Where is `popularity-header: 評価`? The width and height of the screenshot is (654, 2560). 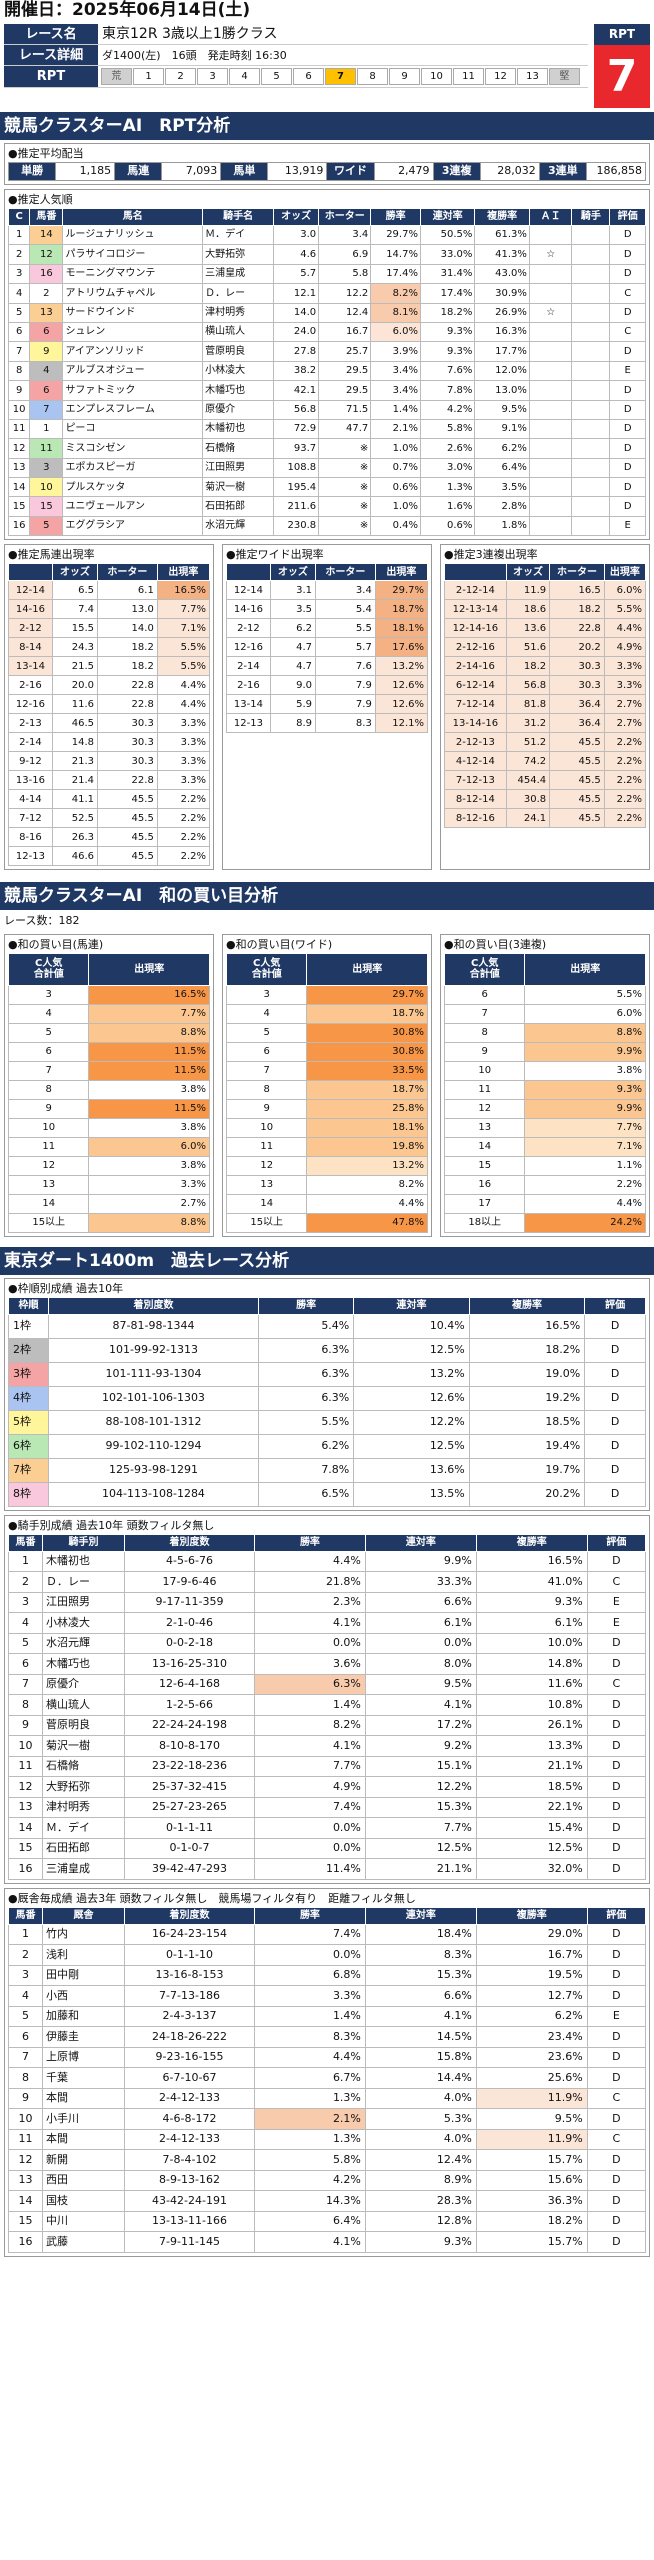
popularity-header: 評価 is located at coordinates (627, 217).